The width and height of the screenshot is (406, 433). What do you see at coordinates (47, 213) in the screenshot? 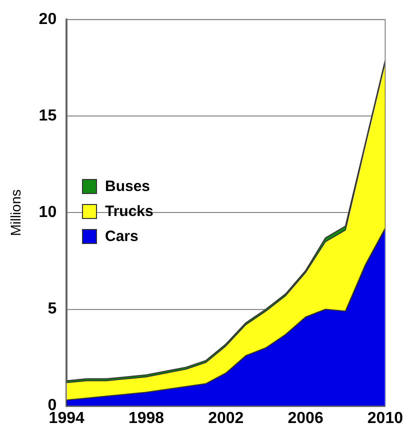
I see `y-tick-label: 10` at bounding box center [47, 213].